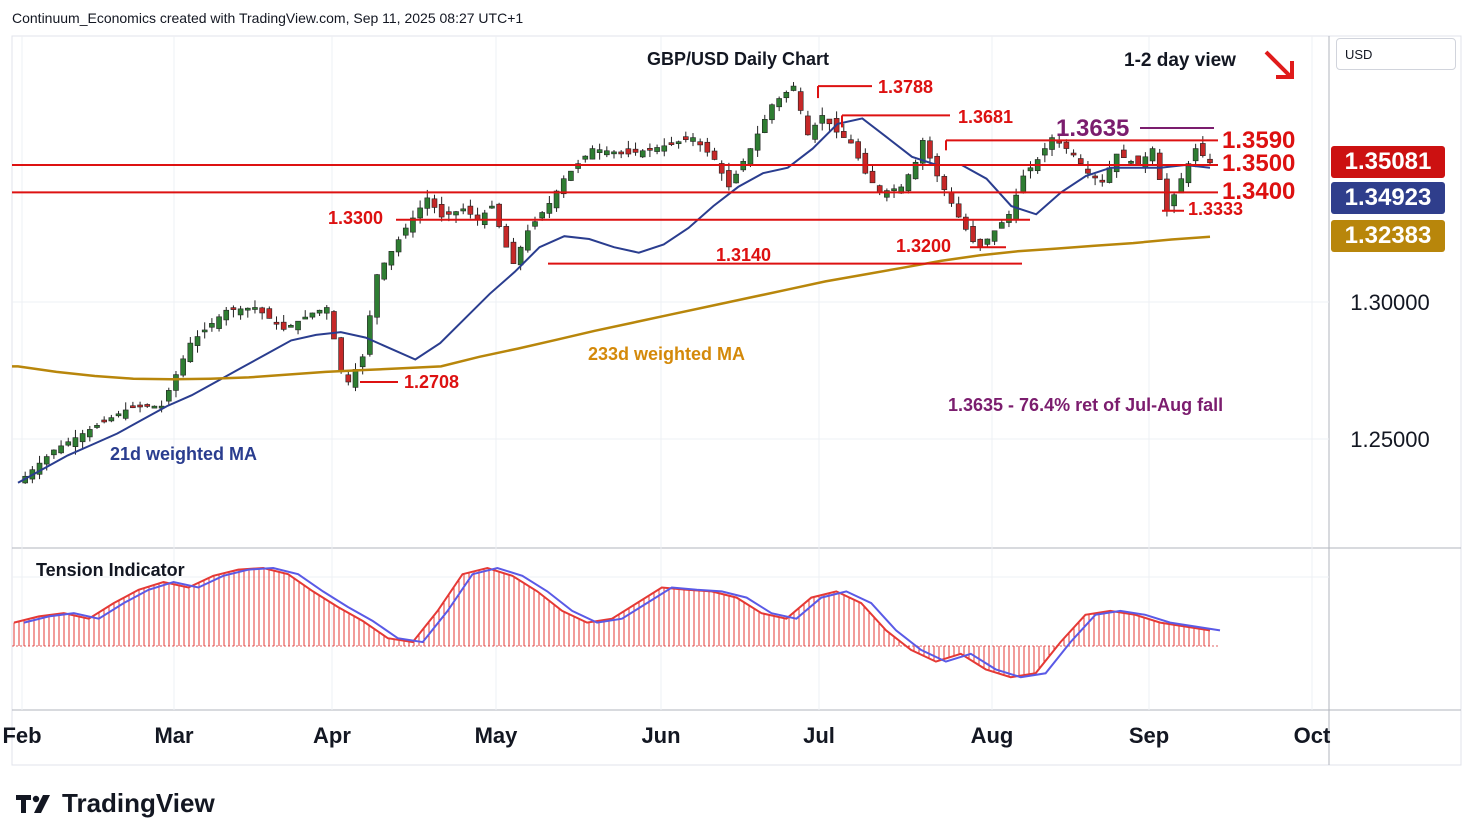  I want to click on level-label-1.3400: 1.3400, so click(1258, 191).